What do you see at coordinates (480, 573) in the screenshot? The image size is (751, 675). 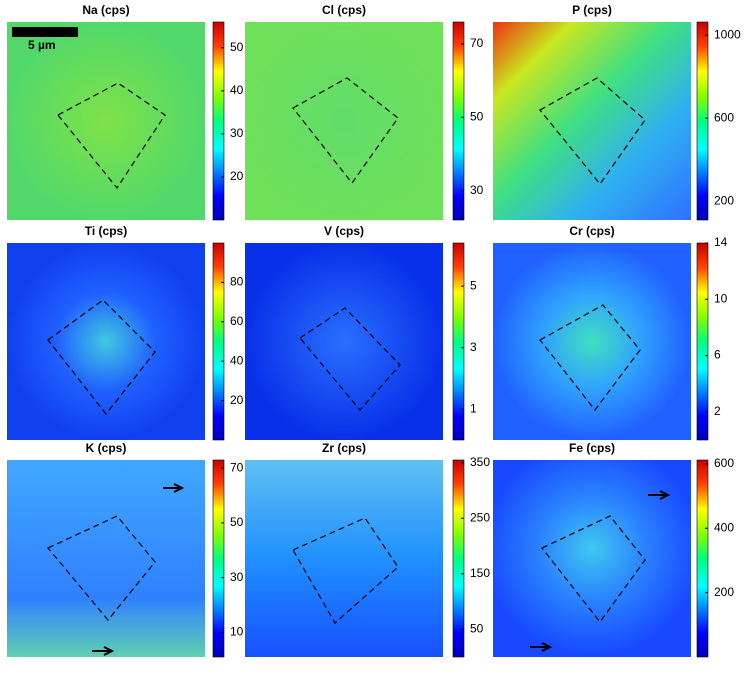 I see `colorbar-tick-label: 150` at bounding box center [480, 573].